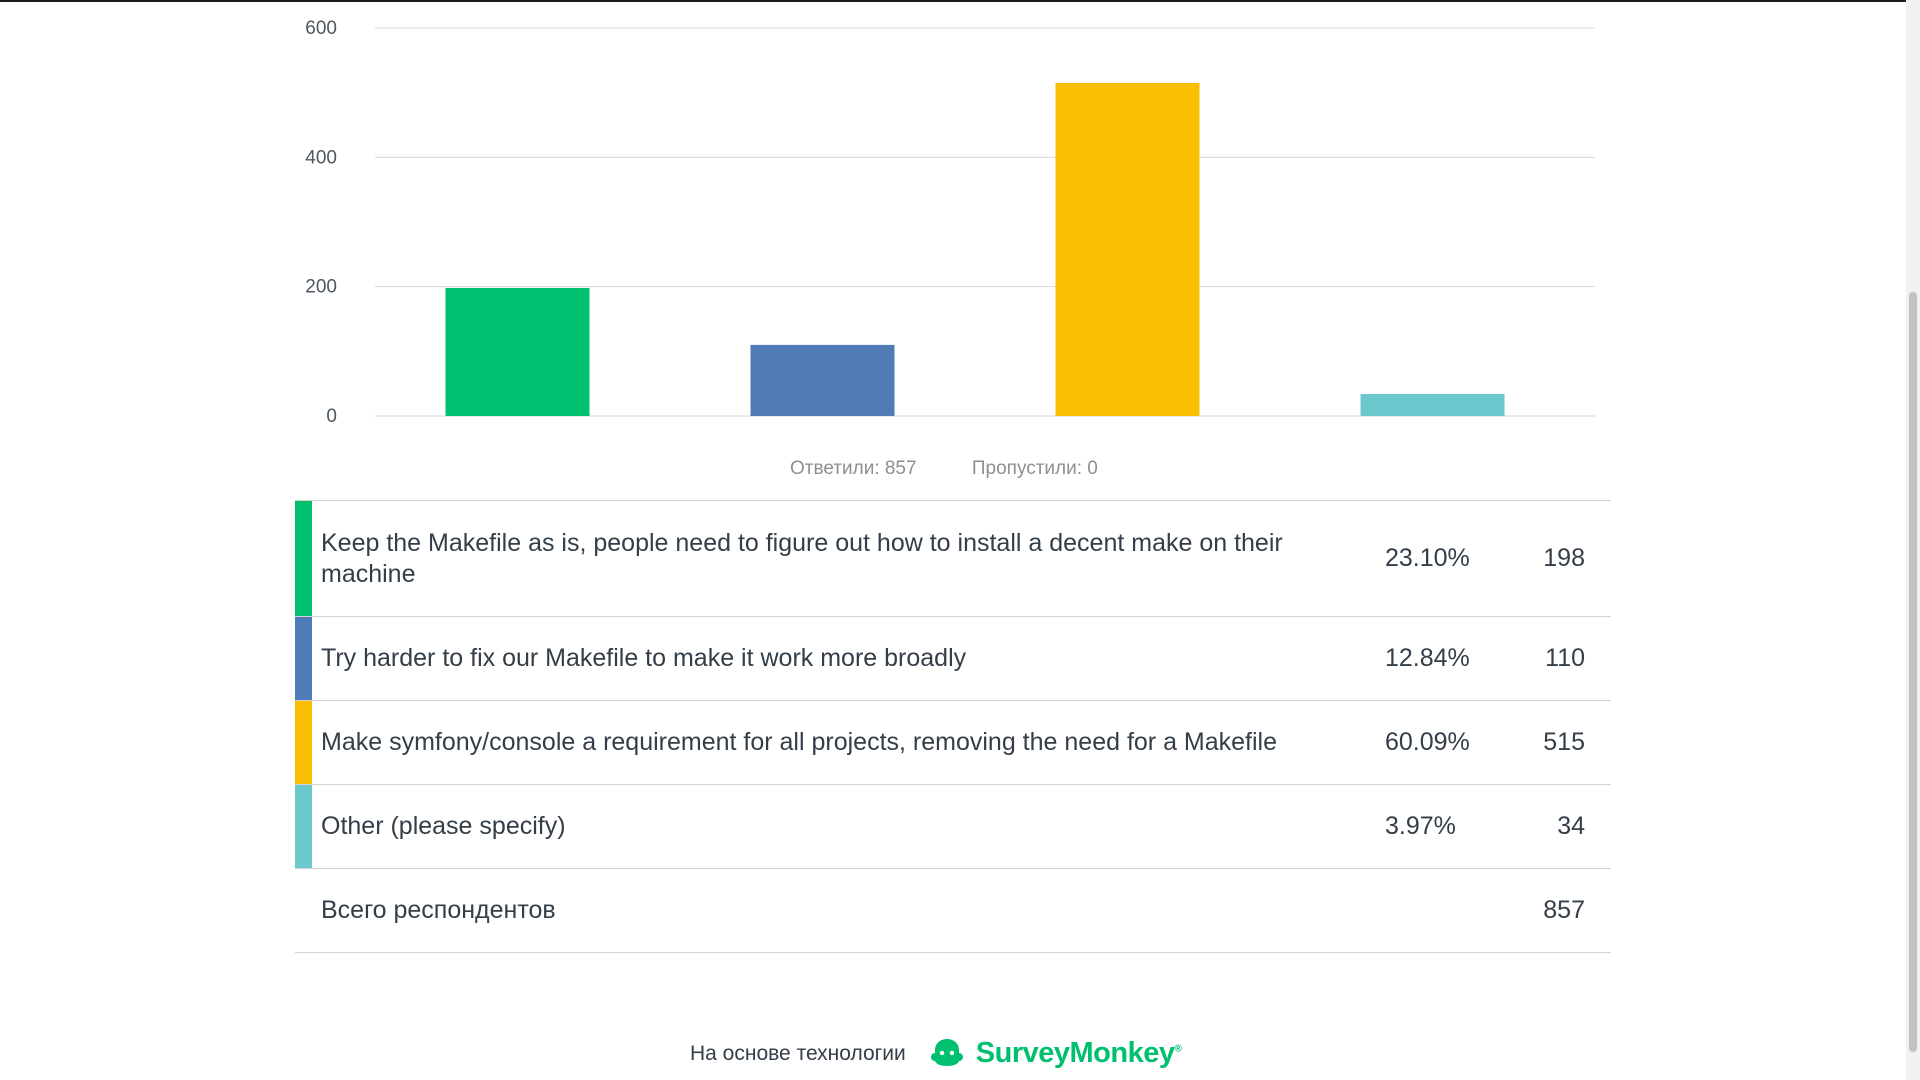 Image resolution: width=1920 pixels, height=1080 pixels. Describe the element at coordinates (953, 911) in the screenshot. I see `total-respondents-row: Всего респондентов 857` at that location.